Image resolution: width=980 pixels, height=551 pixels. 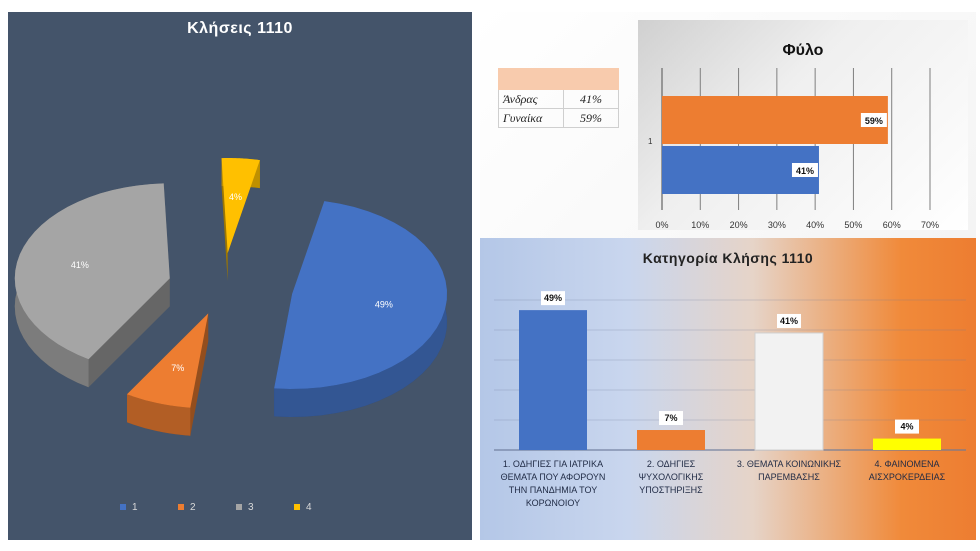 I want to click on pie-data-label: 49%, so click(x=384, y=304).